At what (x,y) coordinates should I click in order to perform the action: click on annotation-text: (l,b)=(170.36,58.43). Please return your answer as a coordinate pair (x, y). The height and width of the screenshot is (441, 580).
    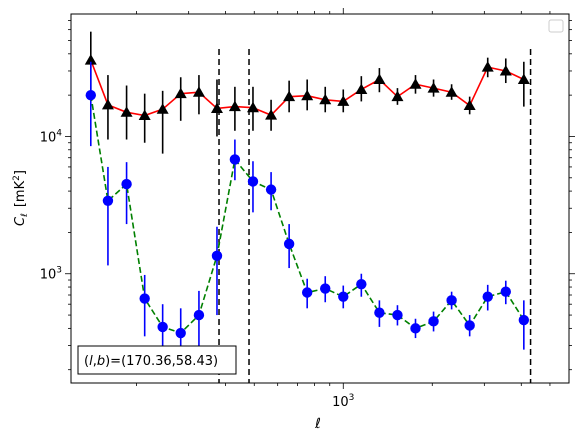
    Looking at the image, I should click on (151, 361).